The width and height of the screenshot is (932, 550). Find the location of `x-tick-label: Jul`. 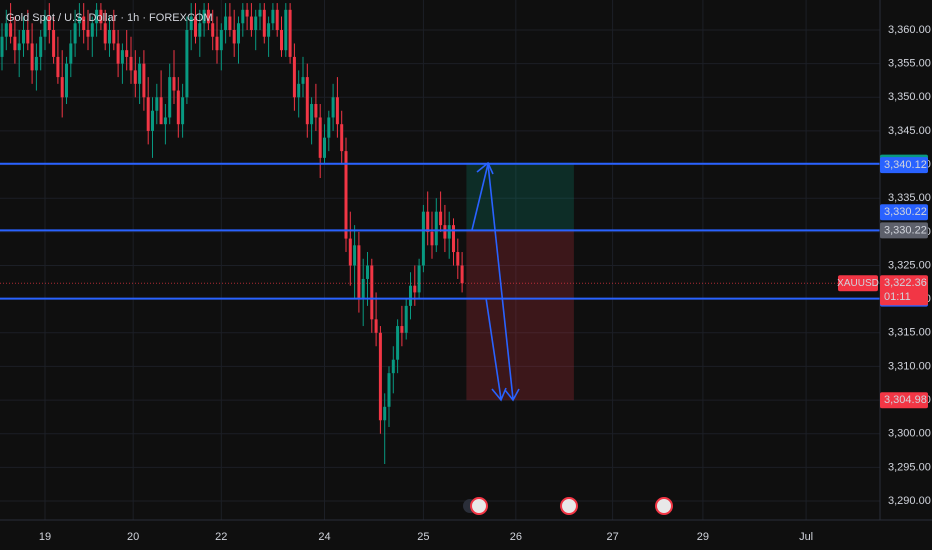

x-tick-label: Jul is located at coordinates (806, 537).